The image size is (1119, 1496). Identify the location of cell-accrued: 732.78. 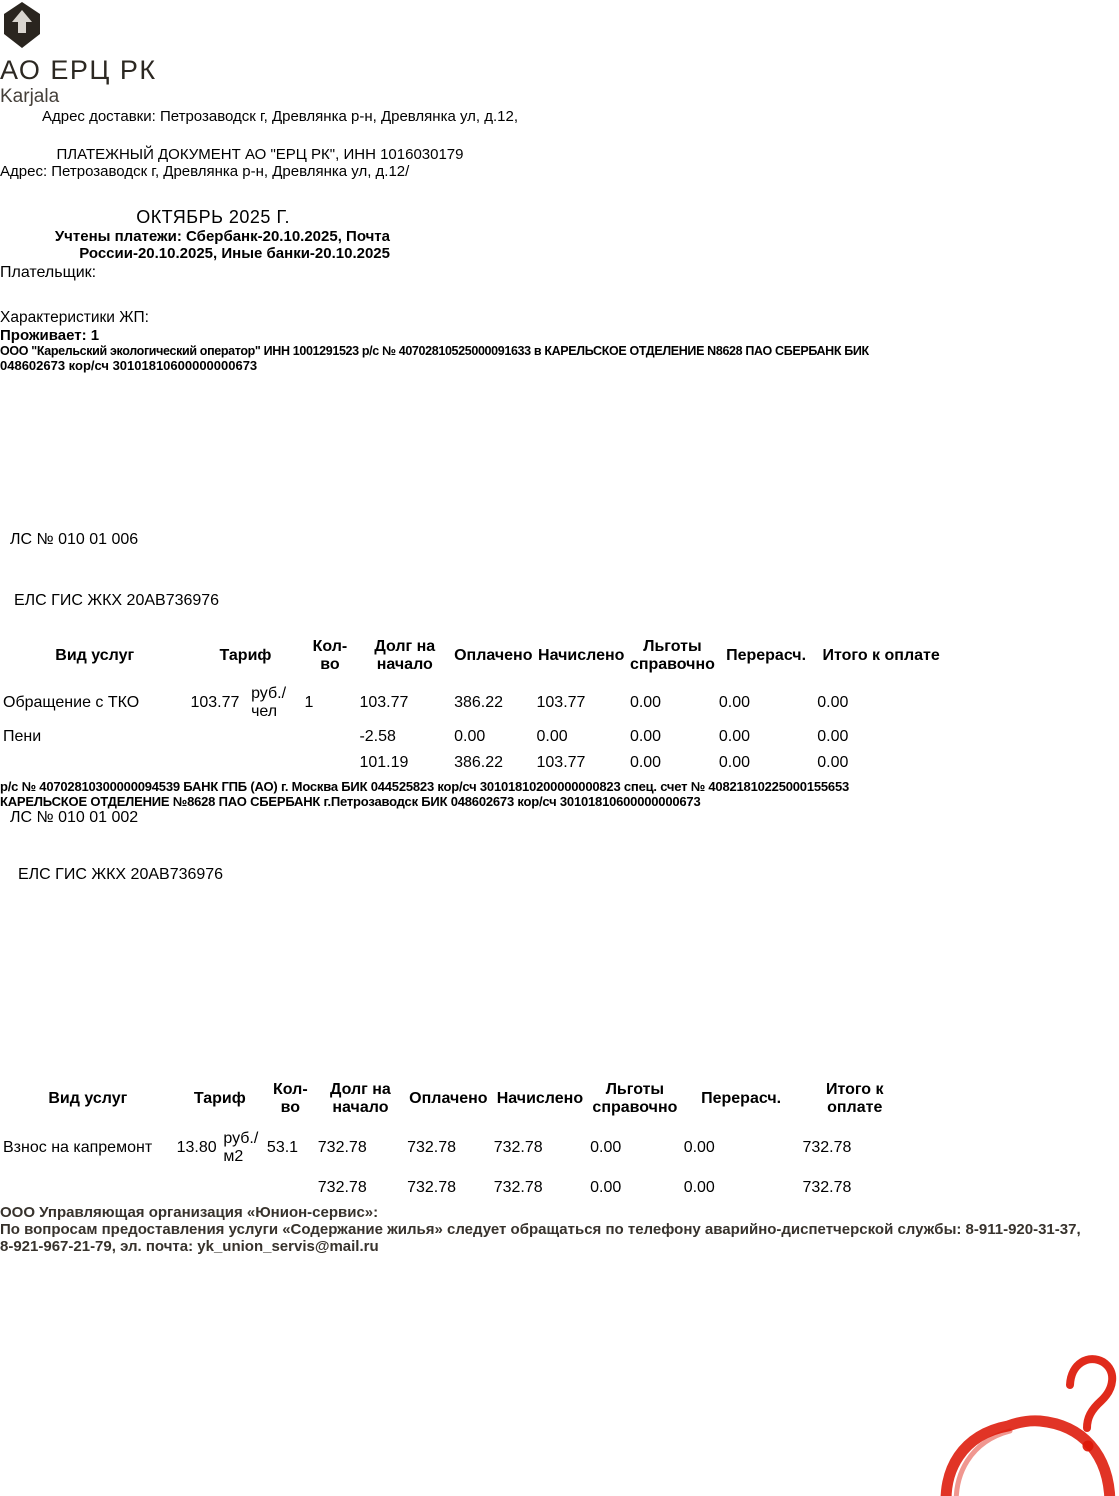
(518, 1147).